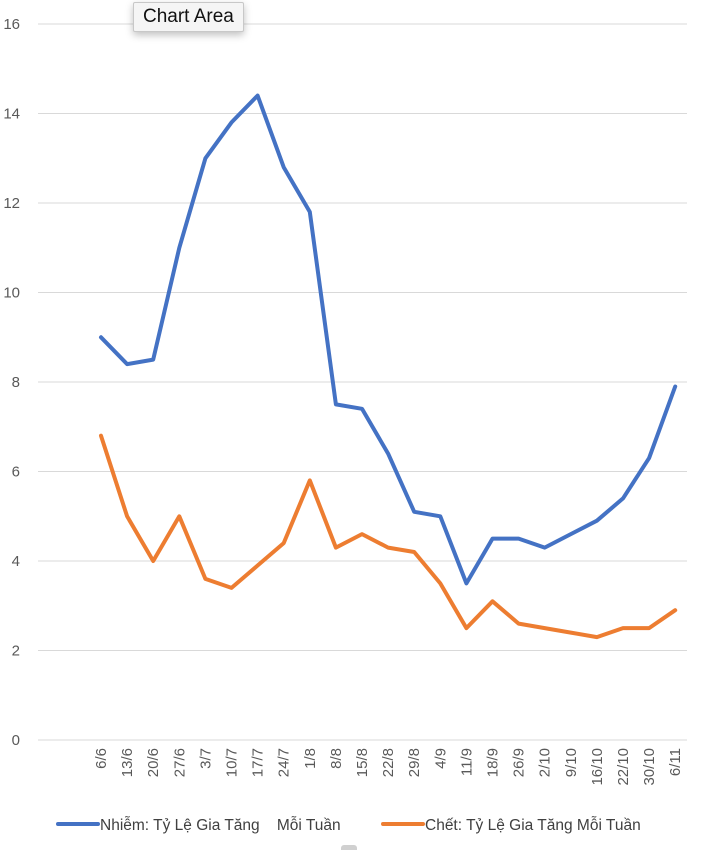 Image resolution: width=702 pixels, height=850 pixels. What do you see at coordinates (220, 825) in the screenshot?
I see `legend-label-0: Nhiễm: Tỷ Lệ Gia Tăng Mỗi Tuần` at bounding box center [220, 825].